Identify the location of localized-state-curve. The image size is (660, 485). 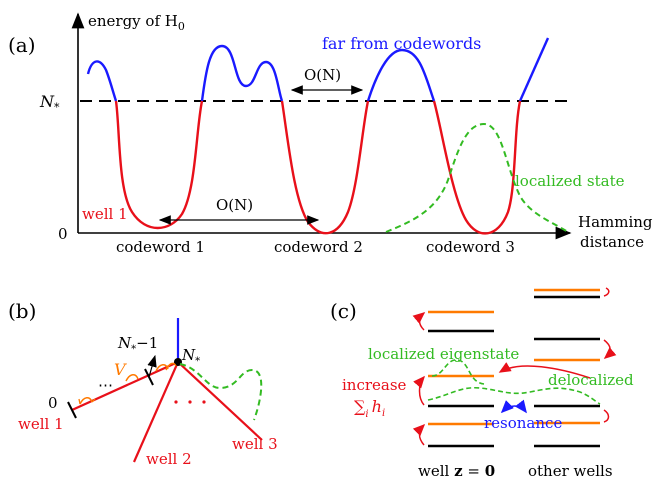
(477, 177).